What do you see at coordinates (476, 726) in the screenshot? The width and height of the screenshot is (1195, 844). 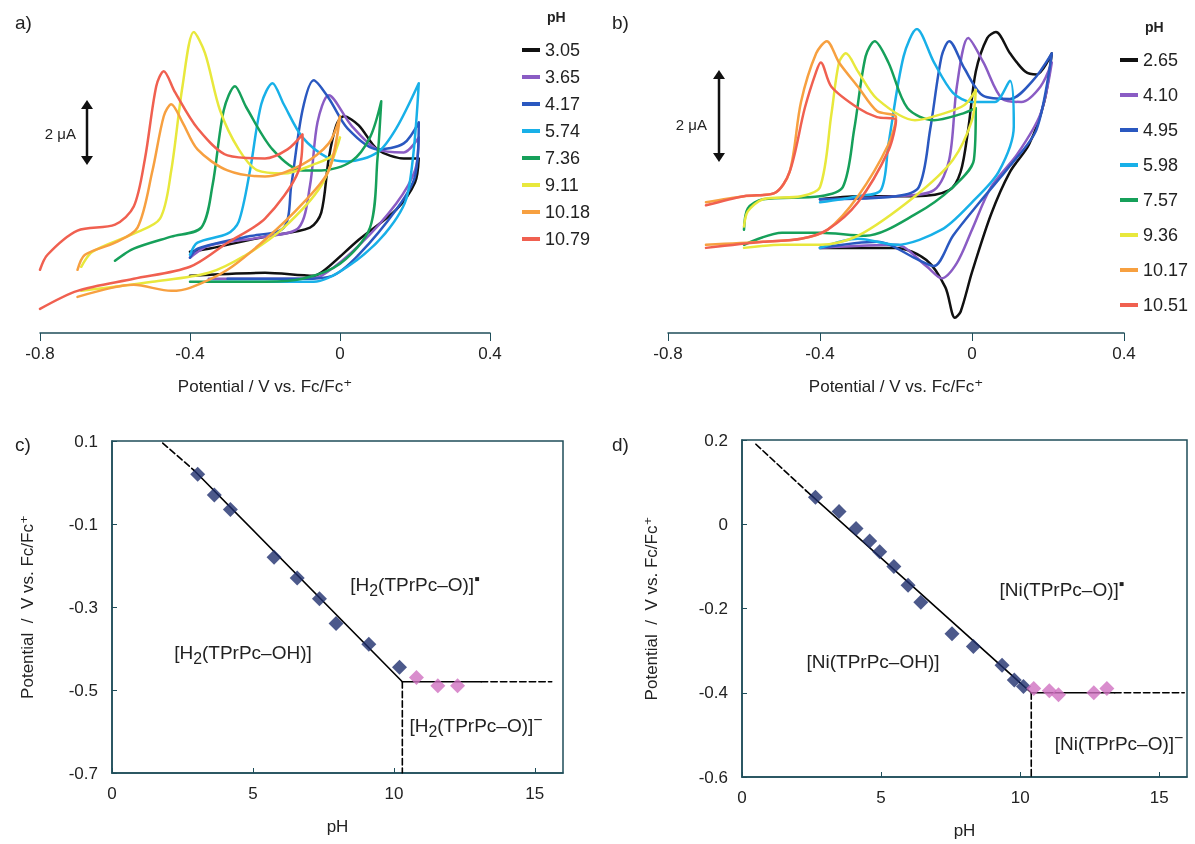 I see `annotation: [H$_{2}$(TPrPc–O)]$^{−}$` at bounding box center [476, 726].